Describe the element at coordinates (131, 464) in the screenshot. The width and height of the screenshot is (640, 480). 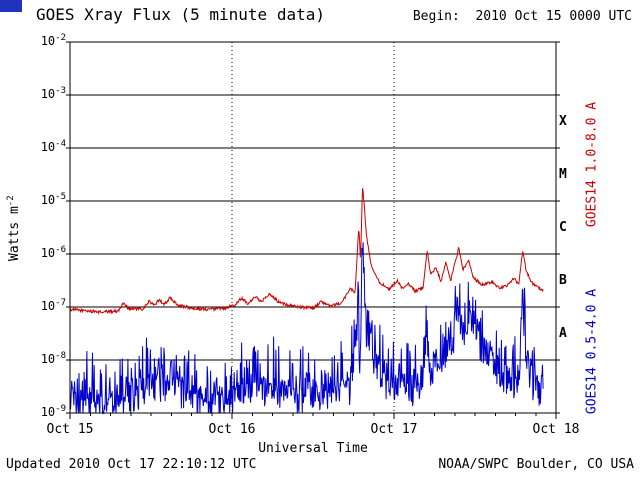
I see `updated-timestamp: Updated 2010 Oct 17 22:10:12 UTC` at that location.